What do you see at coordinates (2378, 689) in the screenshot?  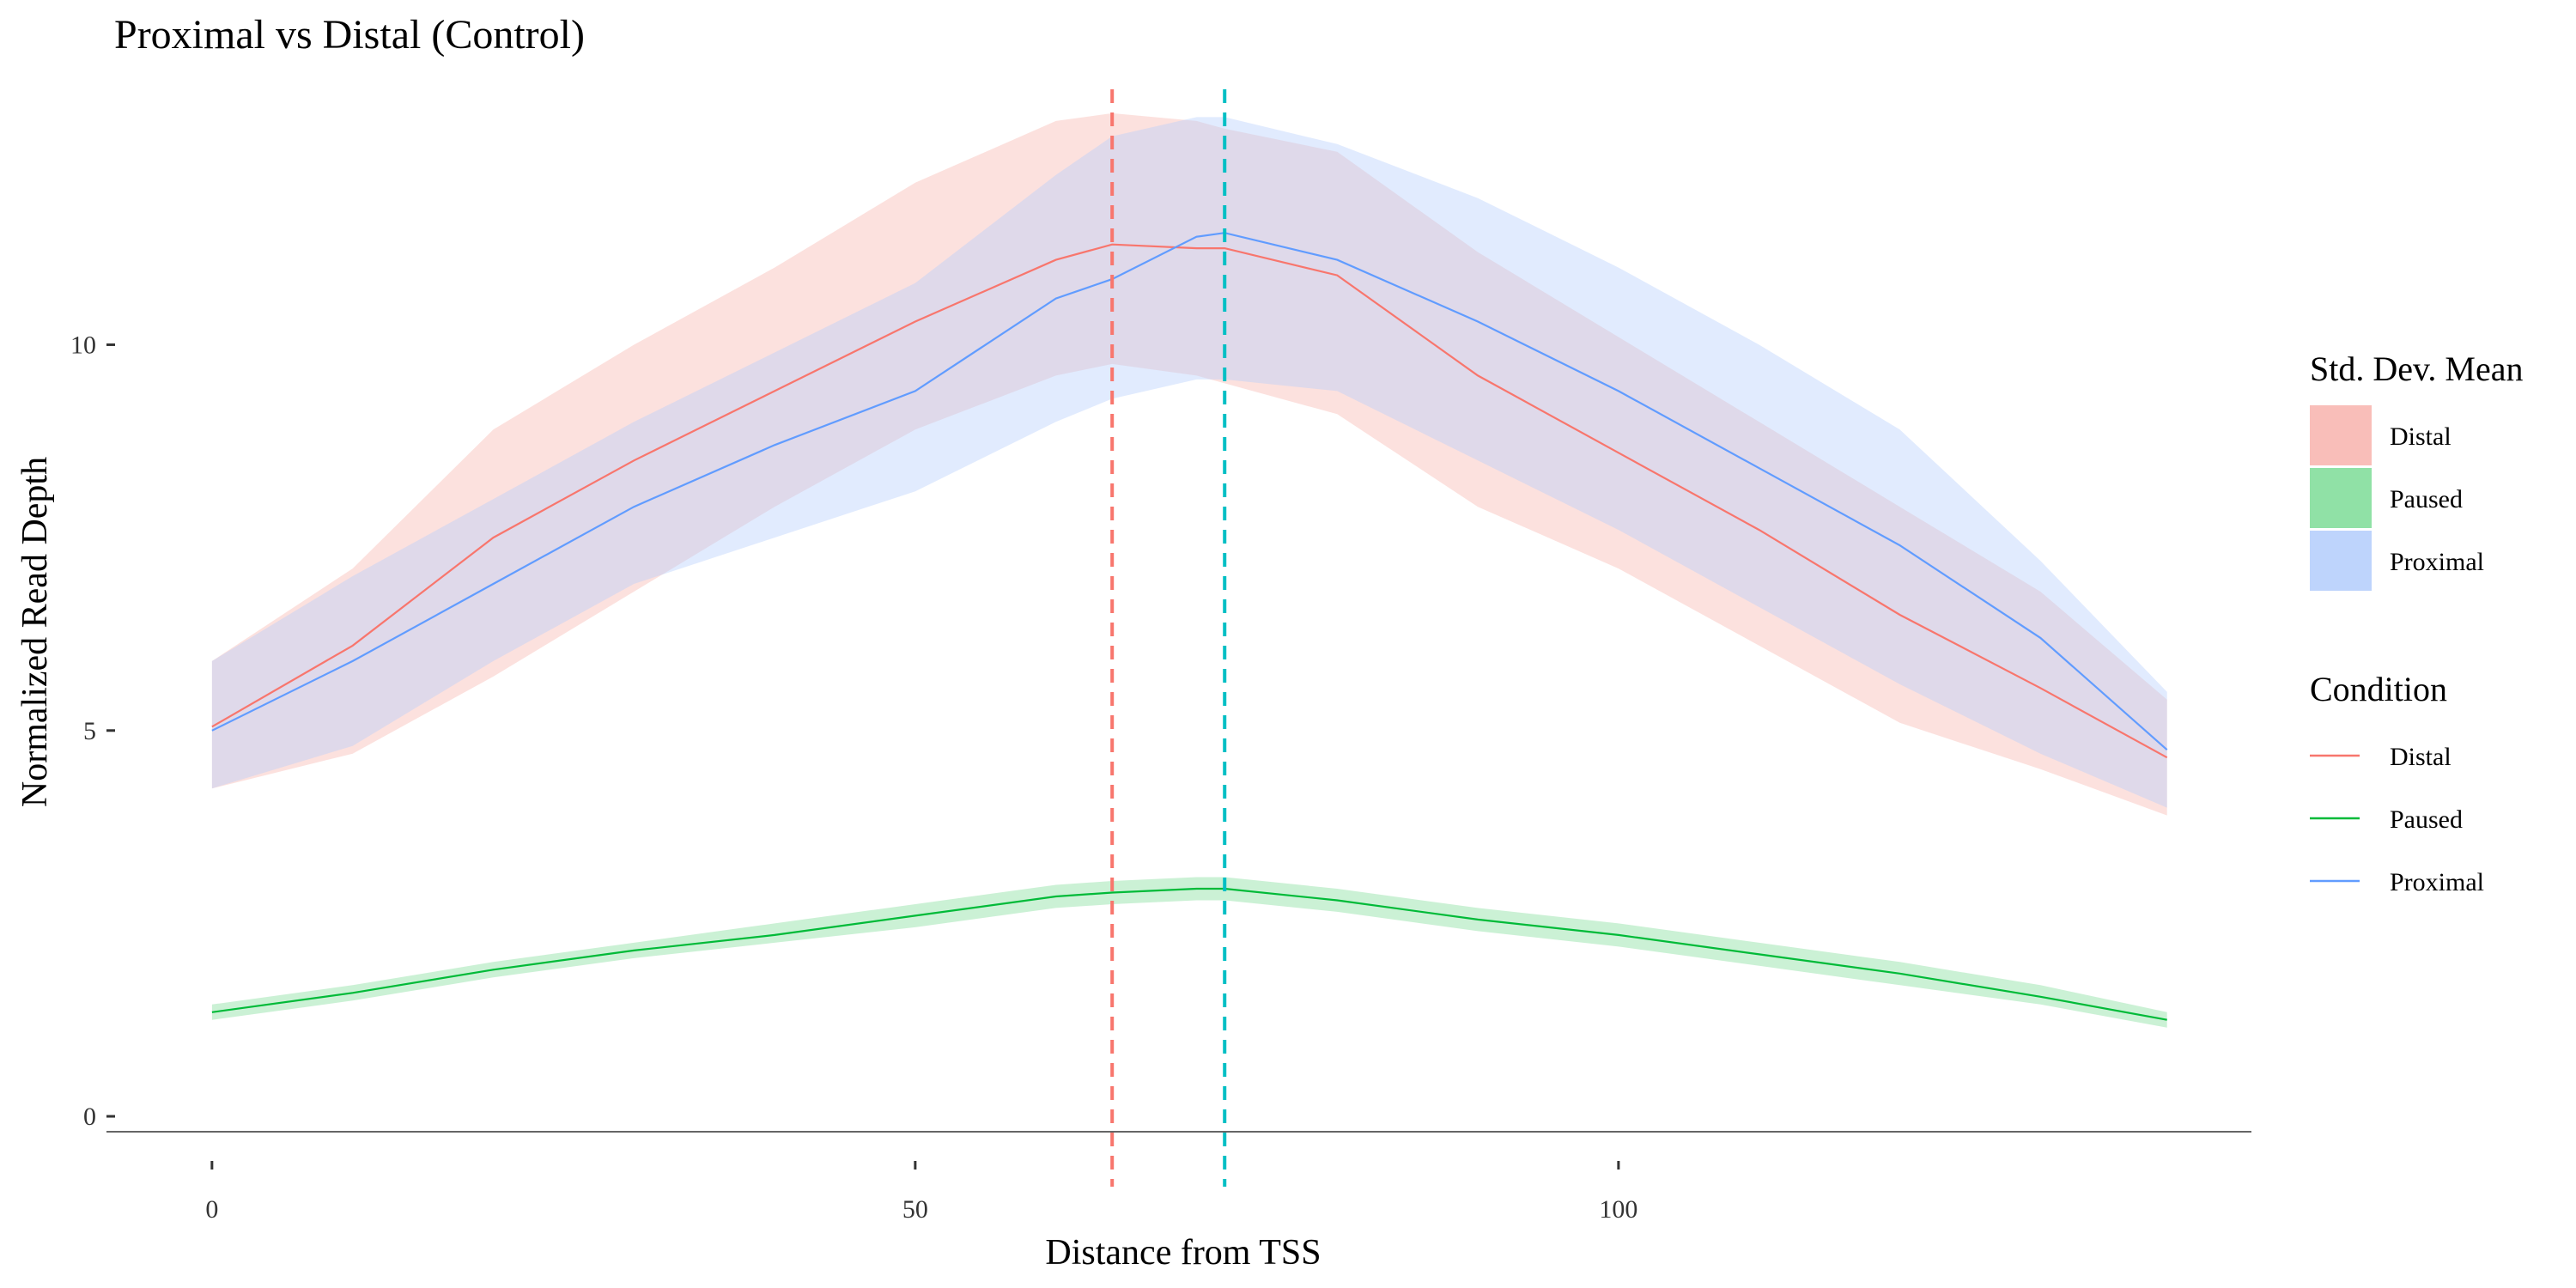 I see `legend-line-title: Condition` at bounding box center [2378, 689].